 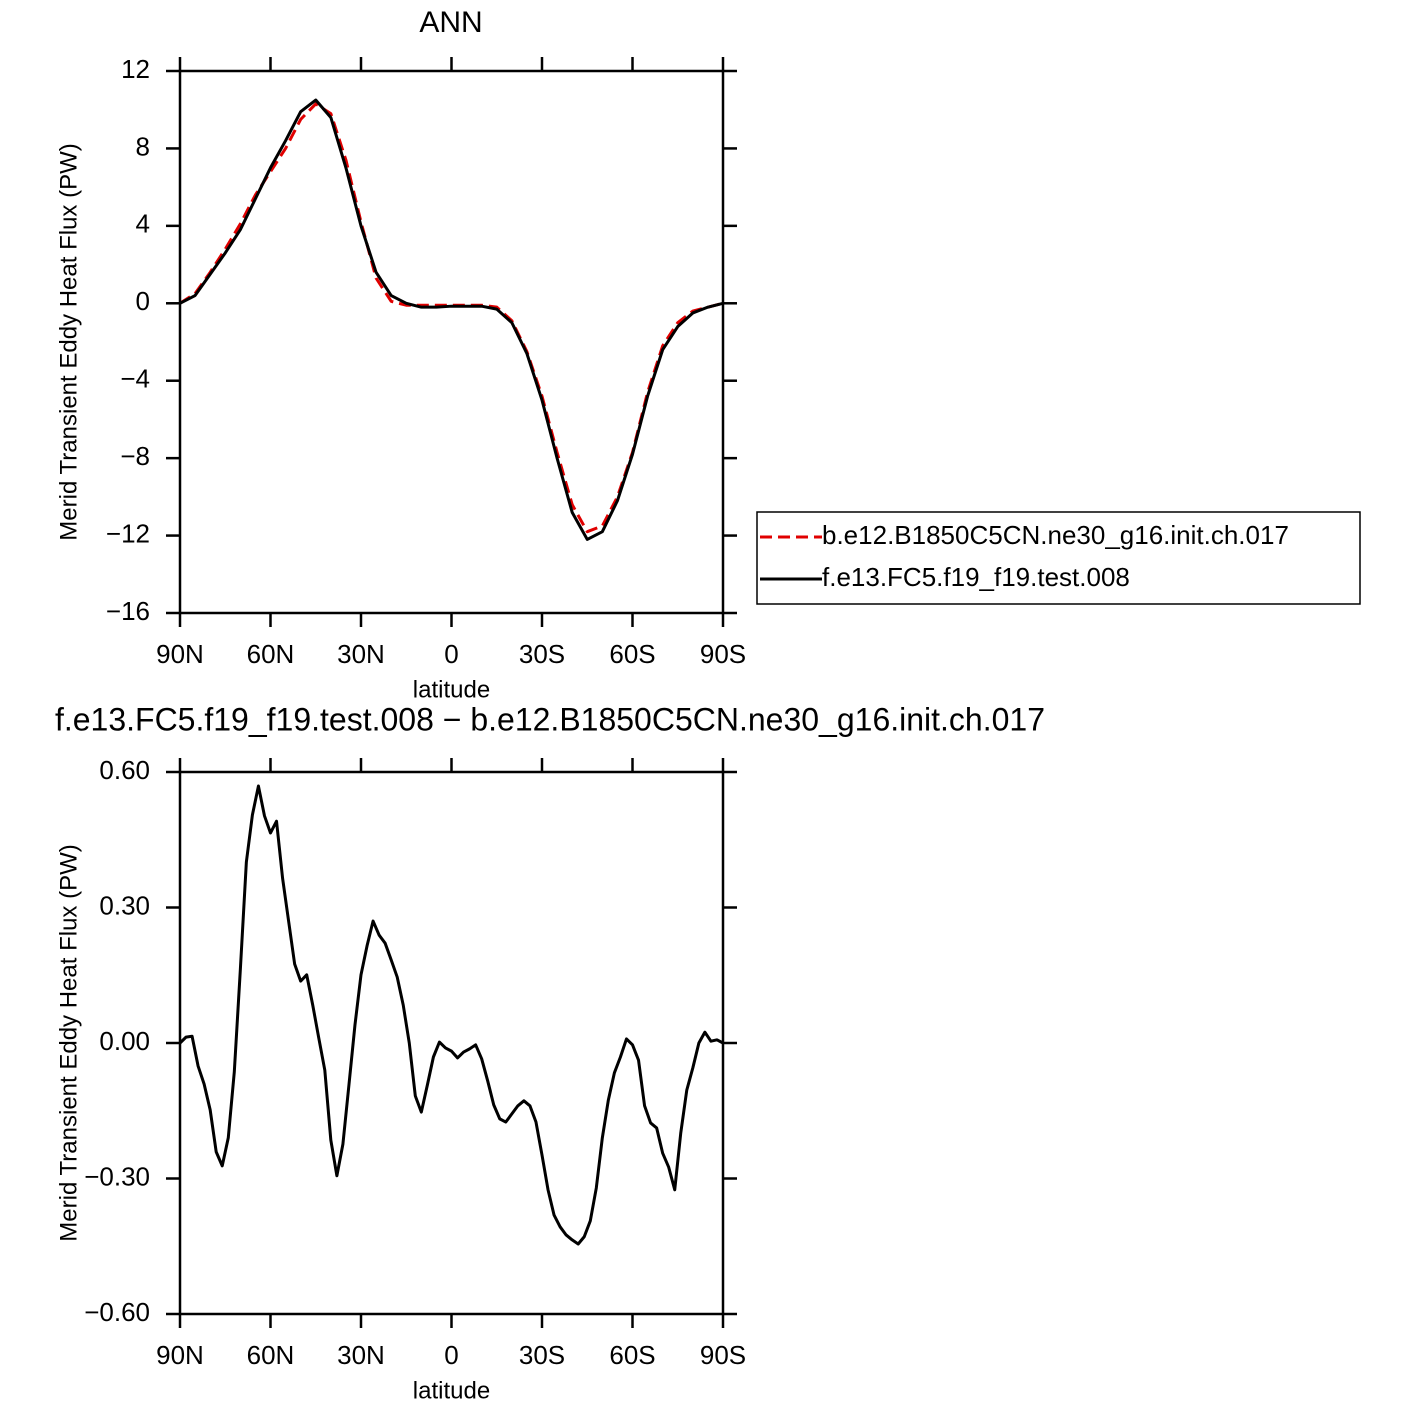 What do you see at coordinates (117, 1312) in the screenshot?
I see `y-tick-label: −0.60` at bounding box center [117, 1312].